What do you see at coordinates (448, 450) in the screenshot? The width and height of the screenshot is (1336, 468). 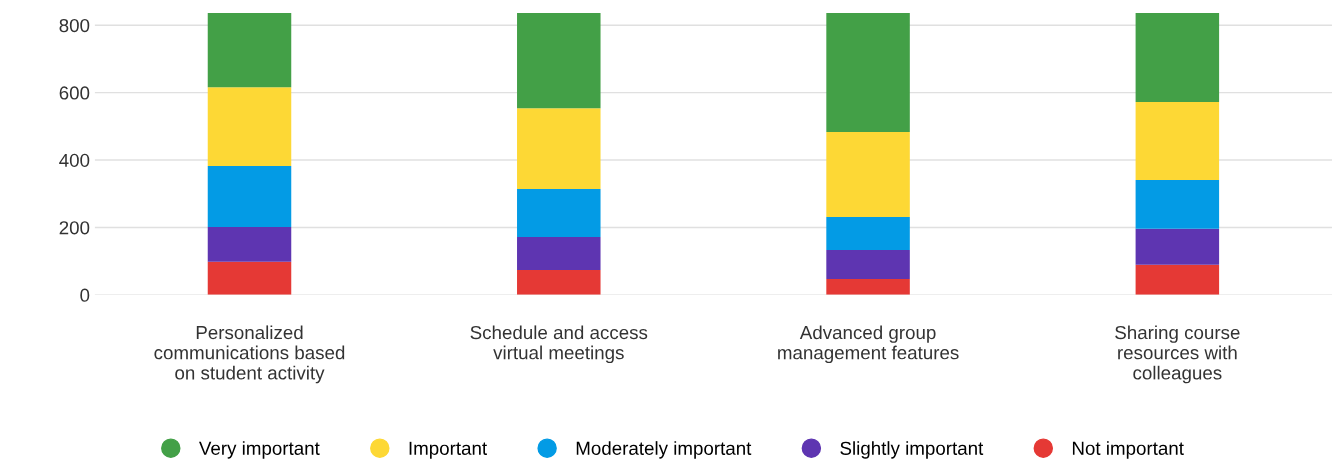 I see `legend-label: Important` at bounding box center [448, 450].